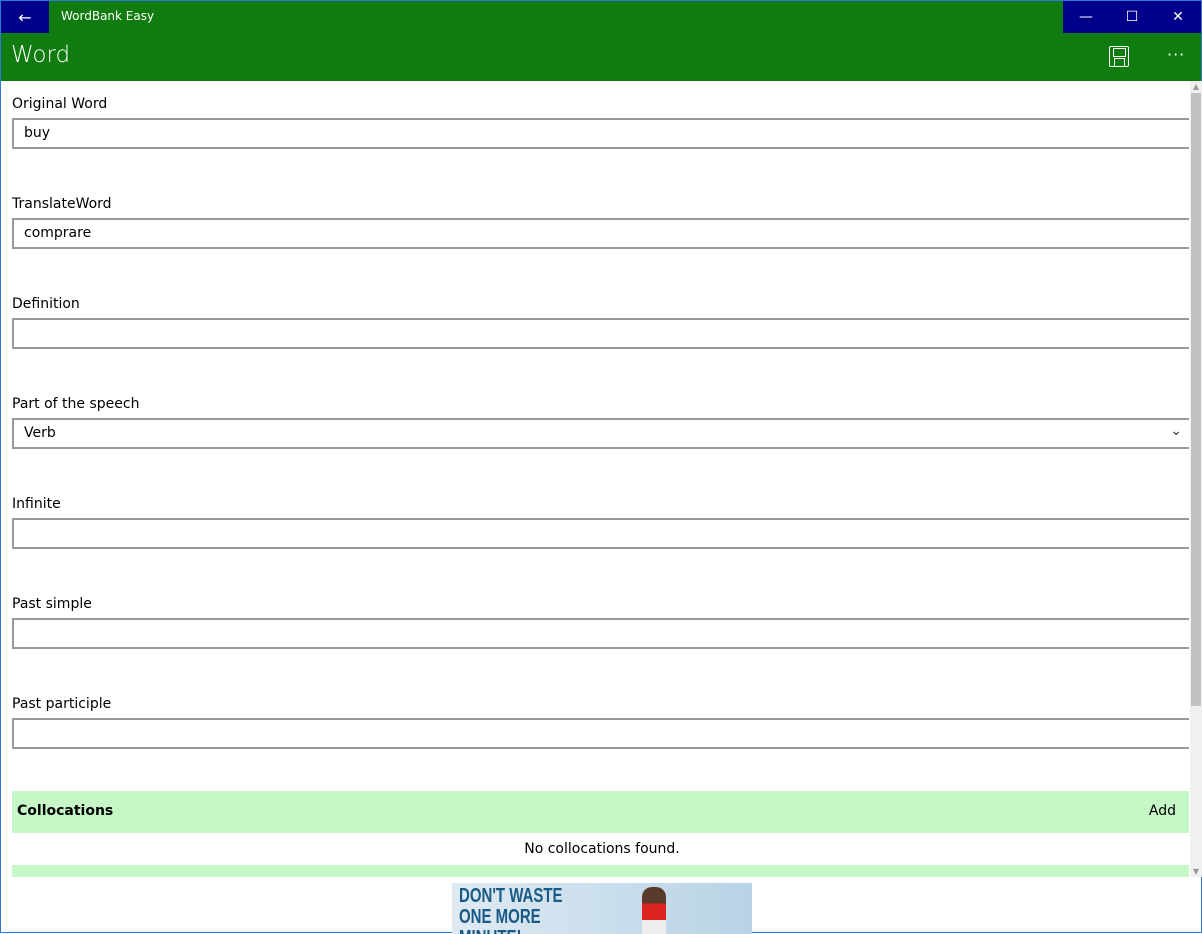 This screenshot has width=1202, height=934. I want to click on translate-word-field: TranslateWord comprare, so click(600, 222).